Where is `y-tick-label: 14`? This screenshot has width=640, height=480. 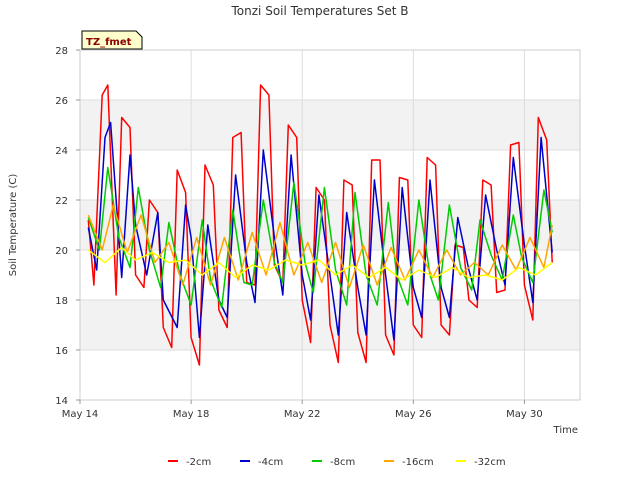
y-tick-label: 14 is located at coordinates (61, 401).